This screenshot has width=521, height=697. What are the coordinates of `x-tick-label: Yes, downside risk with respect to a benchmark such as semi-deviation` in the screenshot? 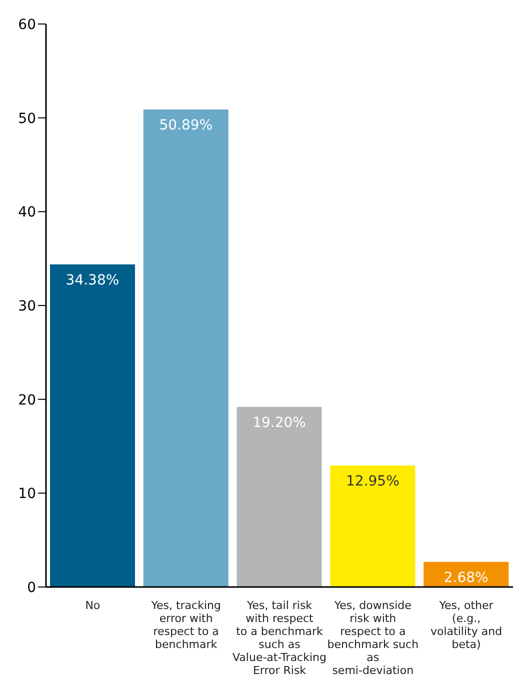 It's located at (373, 638).